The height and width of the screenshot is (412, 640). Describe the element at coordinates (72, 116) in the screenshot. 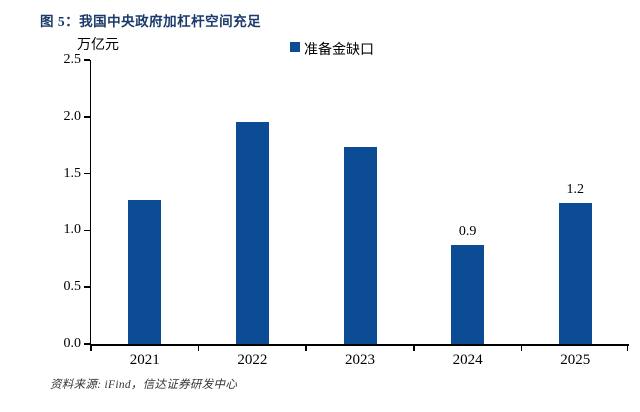

I see `y-axis-tick-label: 2.0` at that location.